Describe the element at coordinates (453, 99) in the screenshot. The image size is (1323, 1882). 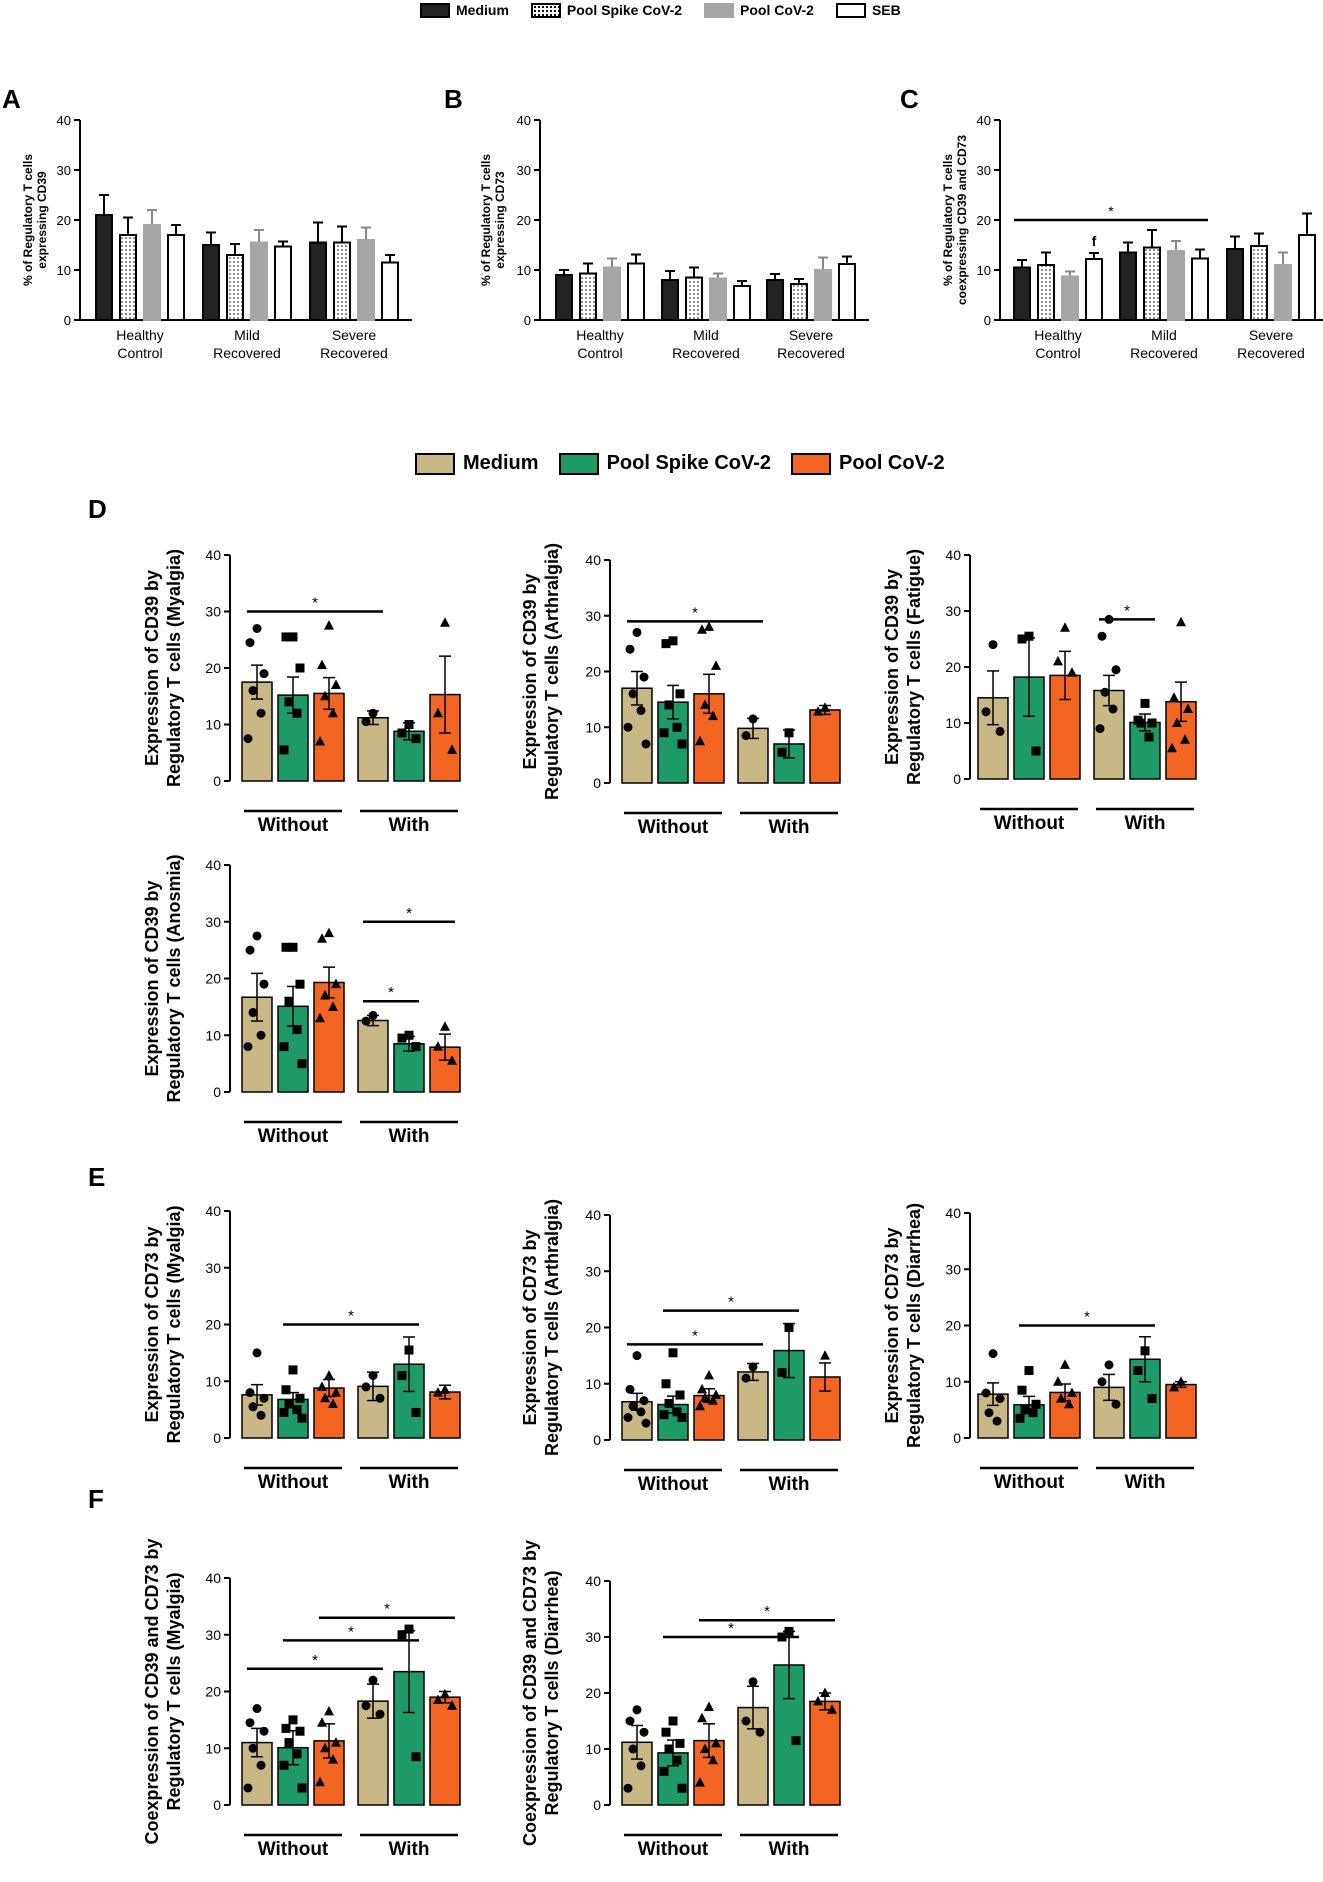
I see `panel-letter-b: B` at that location.